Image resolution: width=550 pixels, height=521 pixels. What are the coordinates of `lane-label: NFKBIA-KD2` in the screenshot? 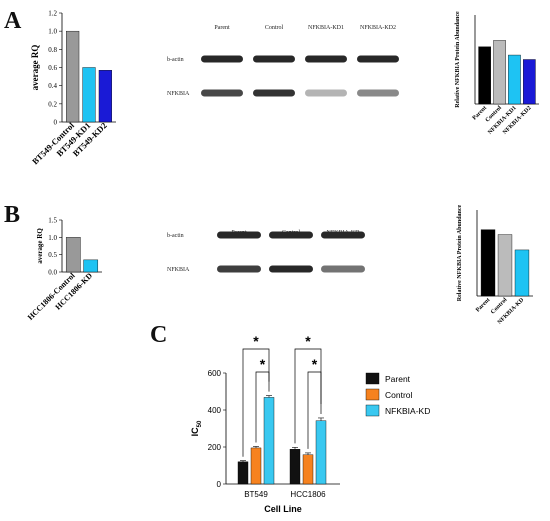 It's located at (378, 28).